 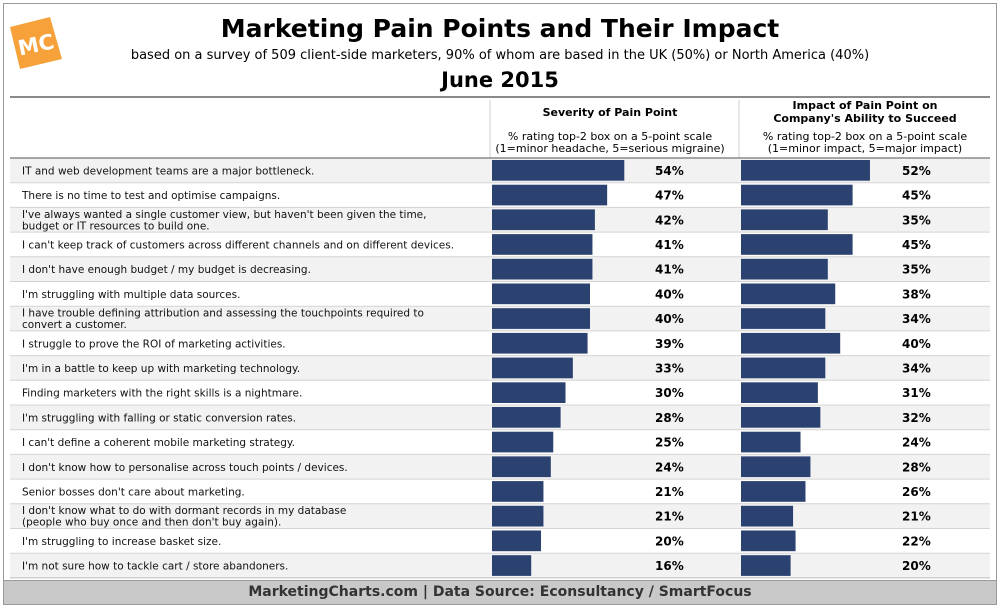 What do you see at coordinates (669, 344) in the screenshot?
I see `severity-value-label: 39%` at bounding box center [669, 344].